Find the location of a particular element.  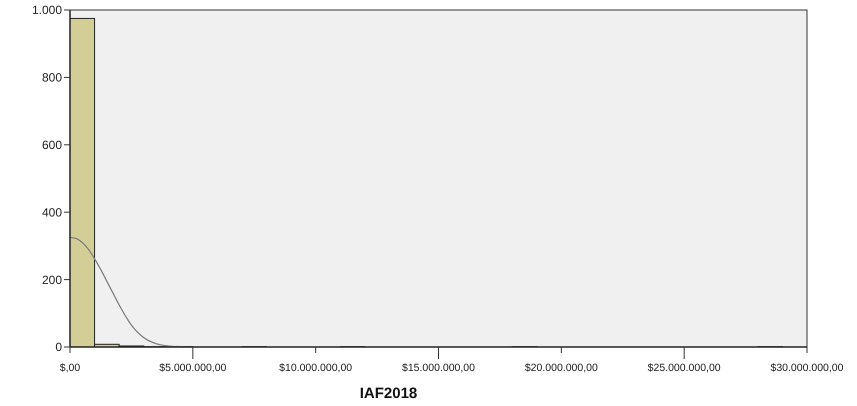

x-tick-label: $15.000.000,00 is located at coordinates (439, 368).